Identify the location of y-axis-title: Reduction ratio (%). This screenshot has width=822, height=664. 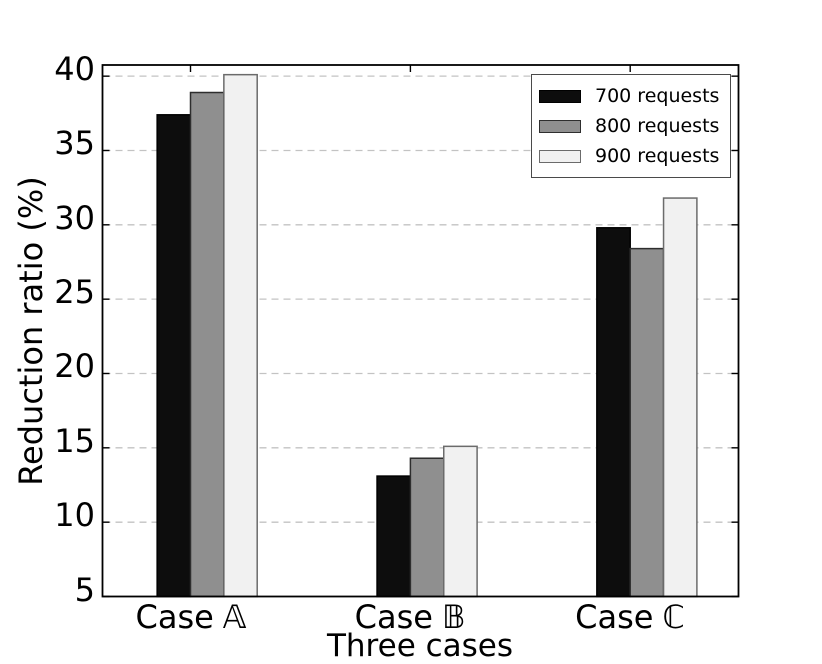
(31, 331).